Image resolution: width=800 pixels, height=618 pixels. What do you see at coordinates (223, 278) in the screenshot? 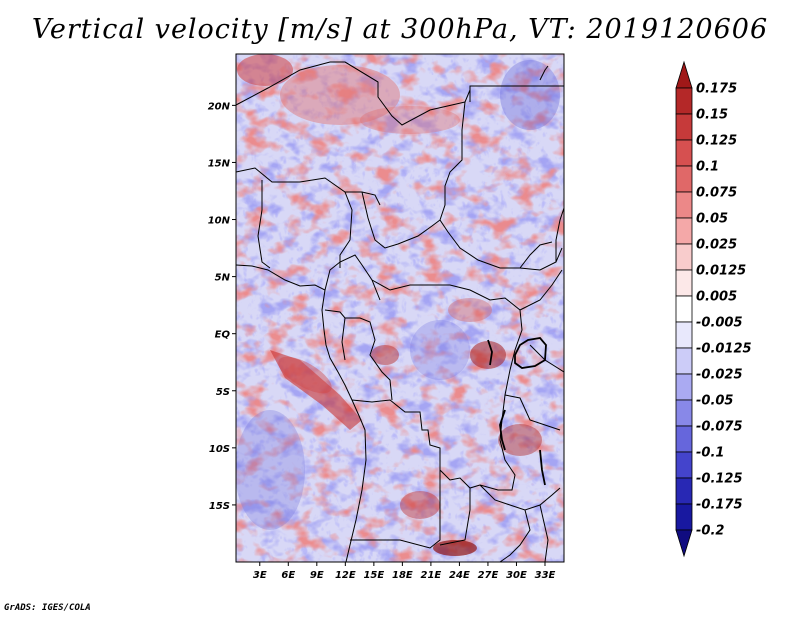
I see `lat-tick-label: 5N` at bounding box center [223, 278].